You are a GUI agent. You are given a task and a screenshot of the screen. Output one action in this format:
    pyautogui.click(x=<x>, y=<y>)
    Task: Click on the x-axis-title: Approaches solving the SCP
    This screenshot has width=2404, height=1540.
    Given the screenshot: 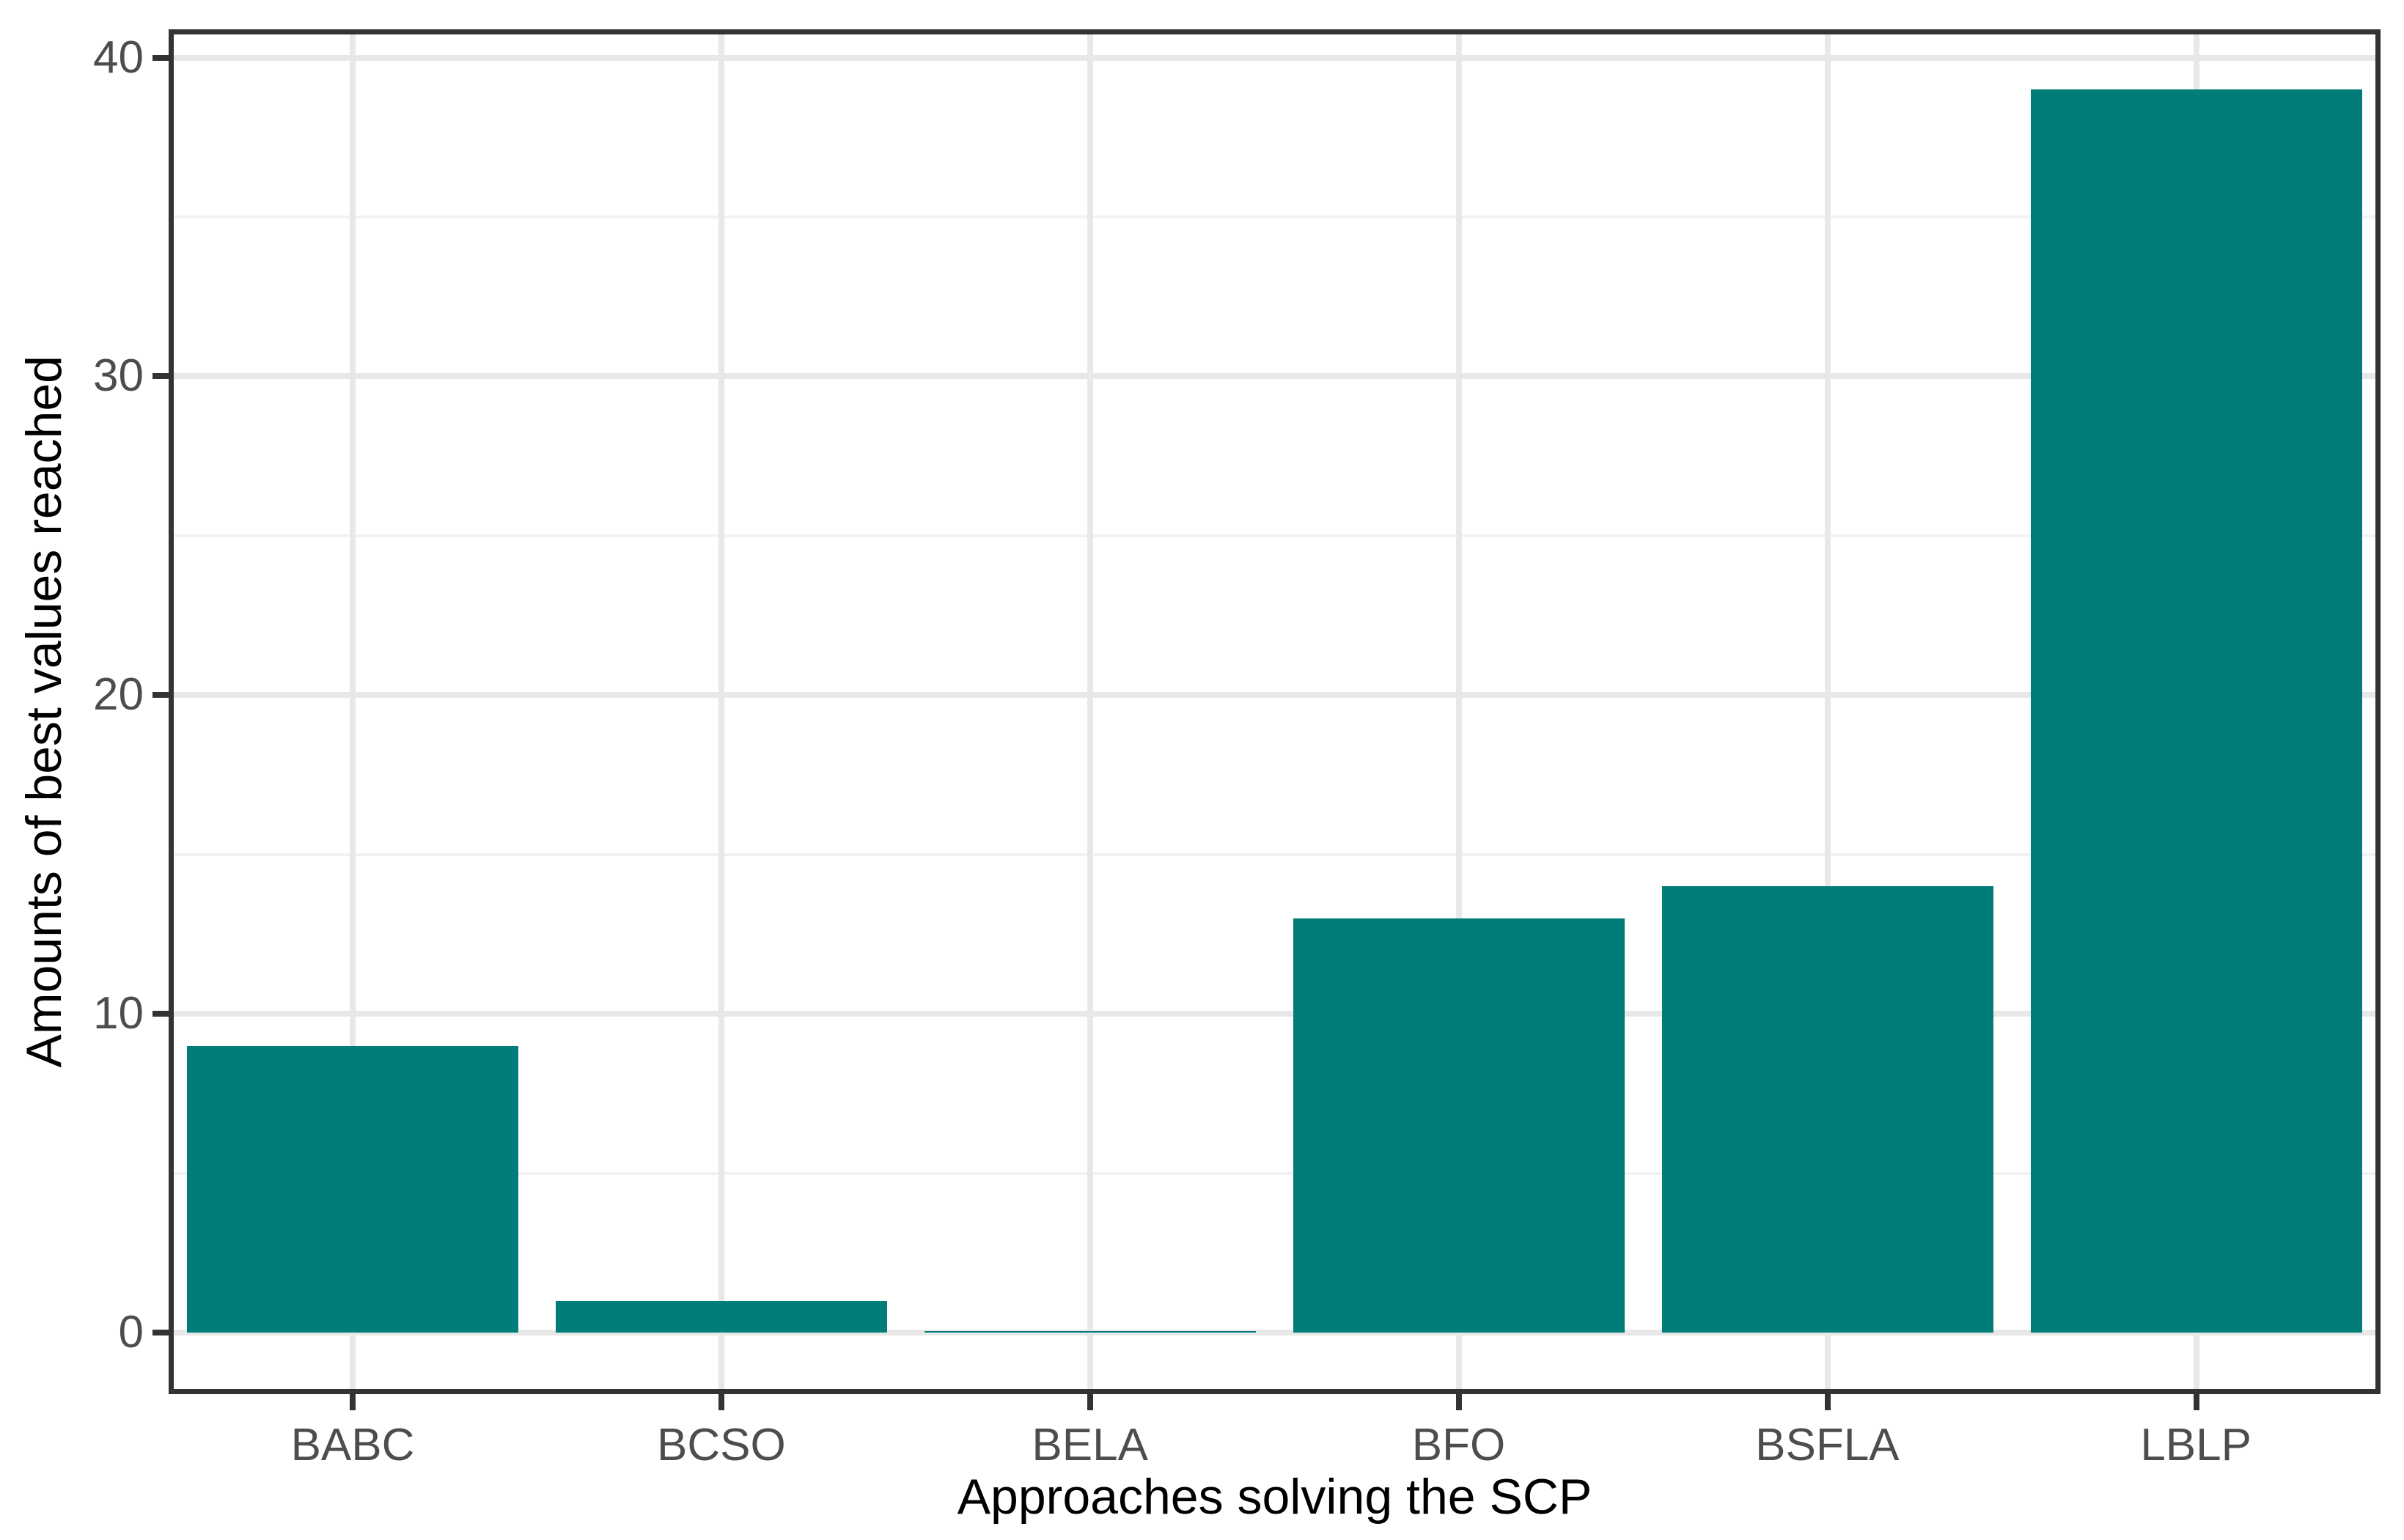 What is the action you would take?
    pyautogui.click(x=1274, y=1497)
    